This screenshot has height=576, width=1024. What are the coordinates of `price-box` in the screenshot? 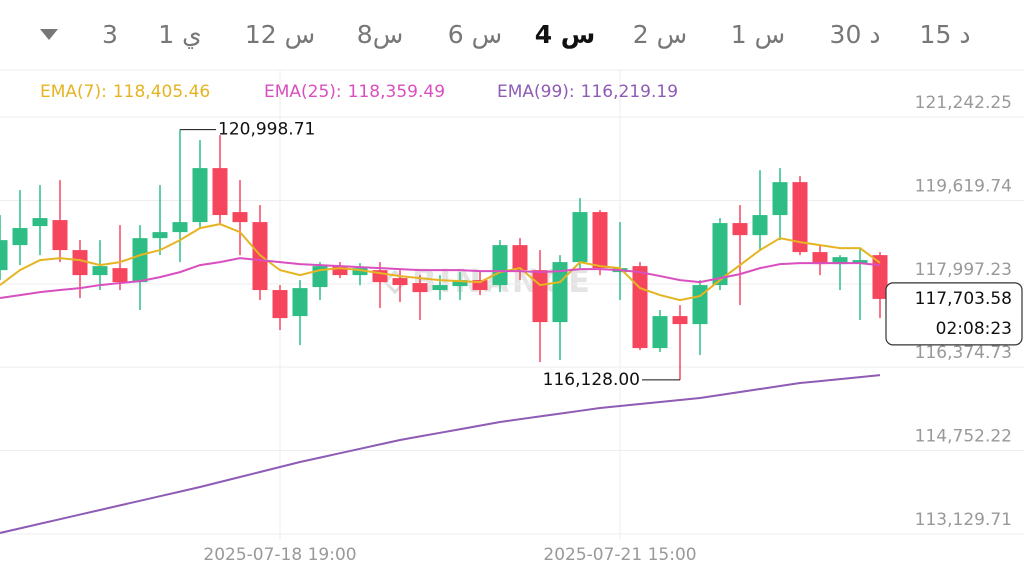 It's located at (954, 314).